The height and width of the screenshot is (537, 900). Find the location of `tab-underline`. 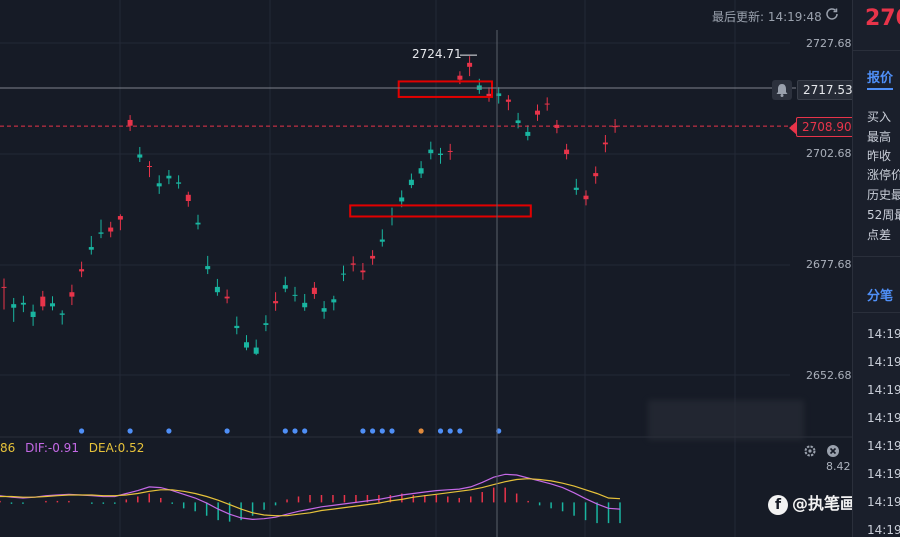

tab-underline is located at coordinates (880, 89).